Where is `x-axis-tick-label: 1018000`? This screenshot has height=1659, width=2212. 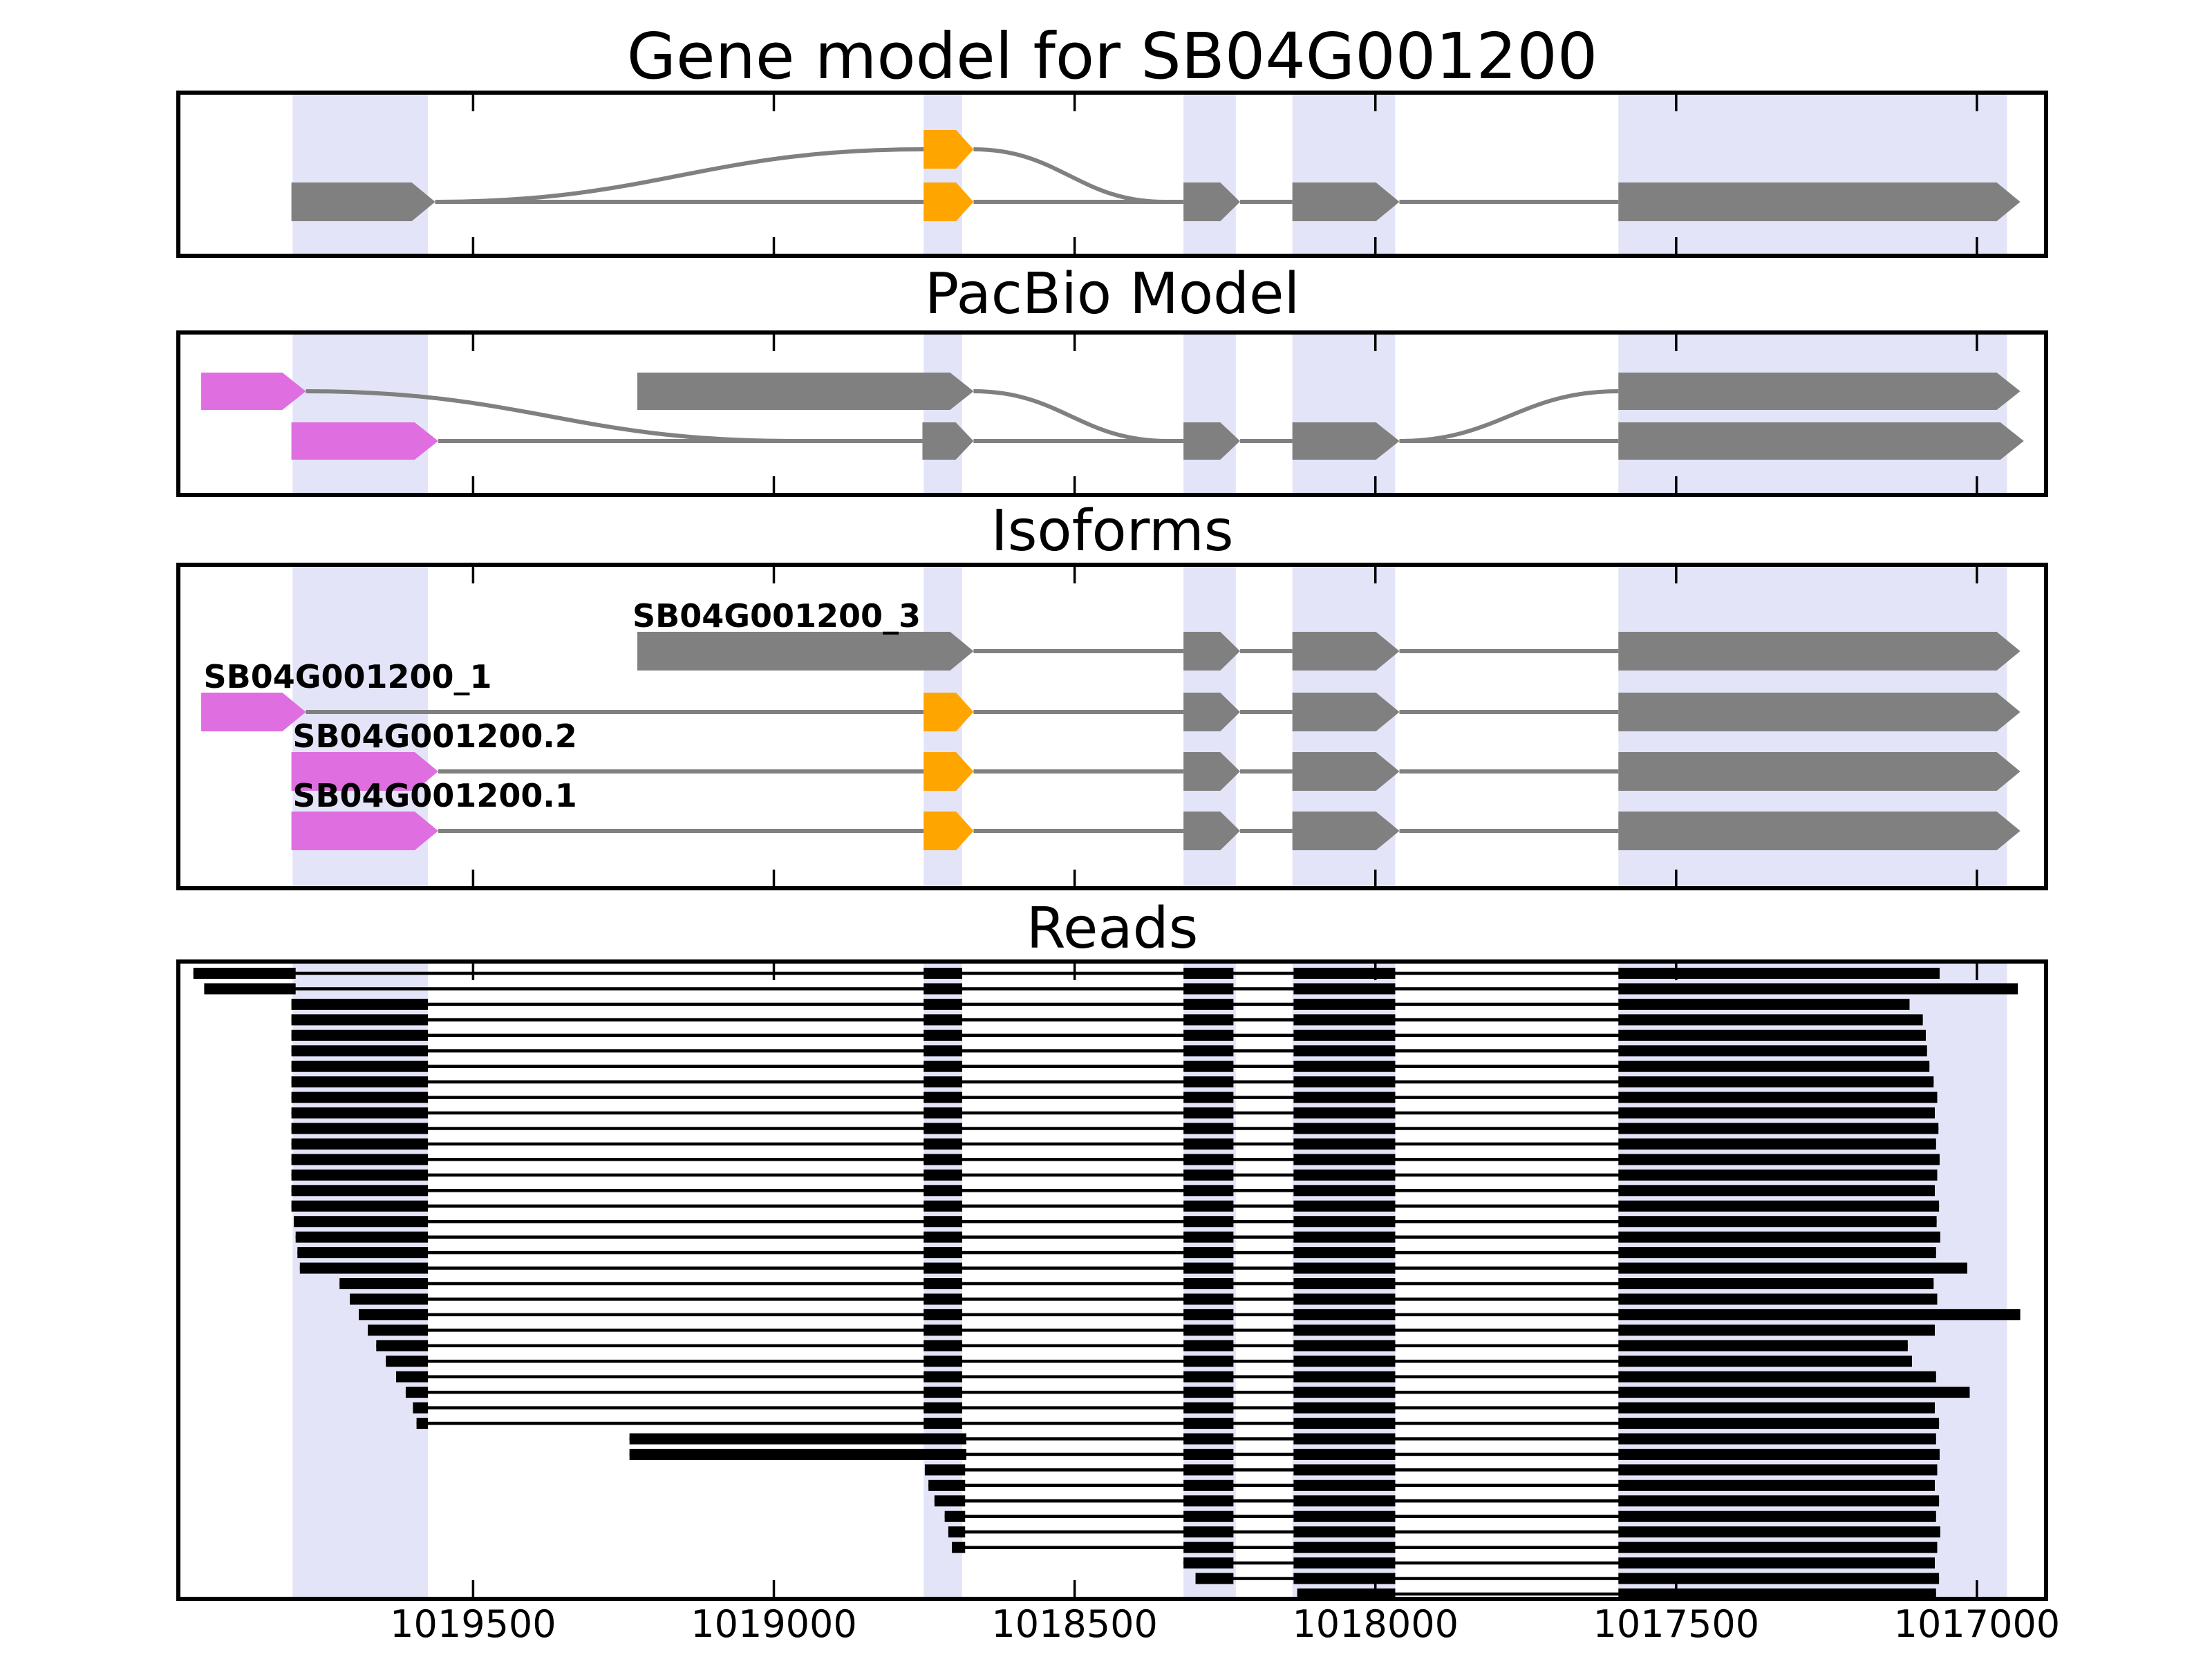 x-axis-tick-label: 1018000 is located at coordinates (1375, 1624).